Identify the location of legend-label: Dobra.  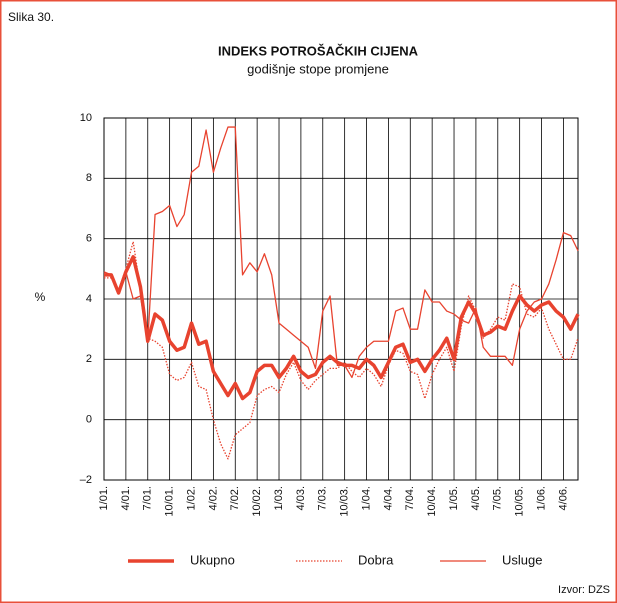
(376, 559).